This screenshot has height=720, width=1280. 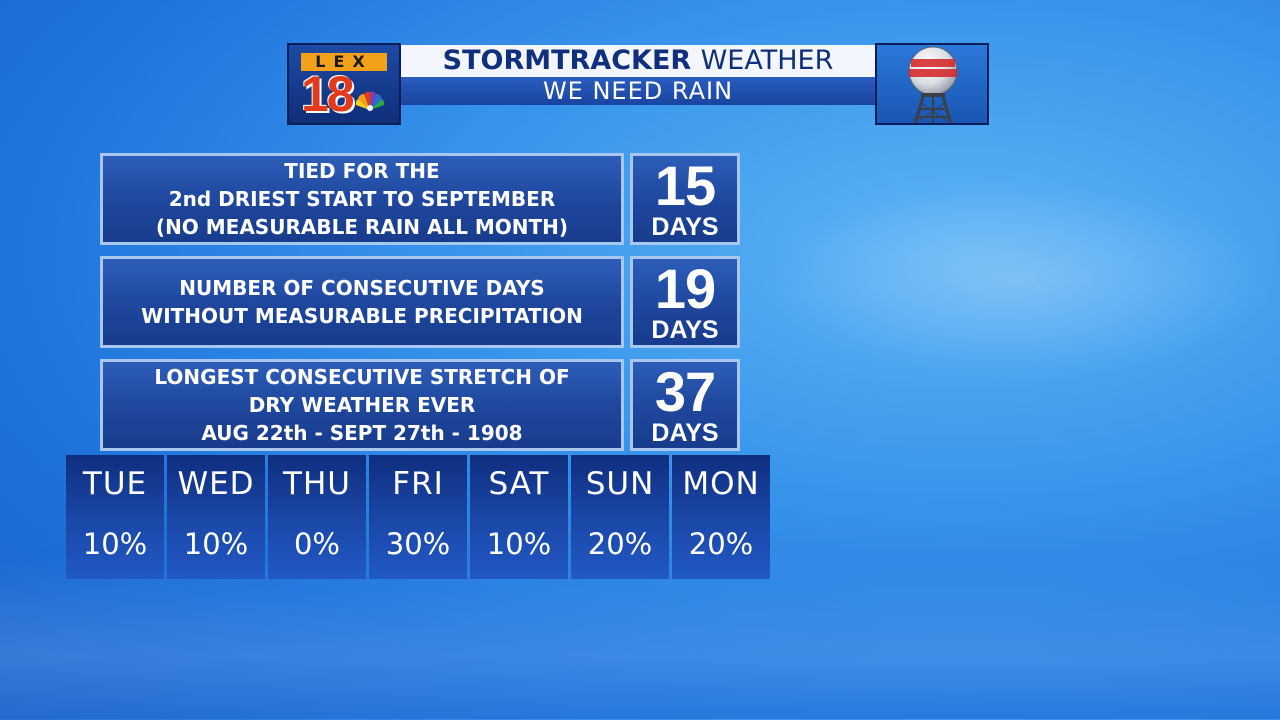 What do you see at coordinates (638, 91) in the screenshot?
I see `page-subtitle: WE NEED RAIN` at bounding box center [638, 91].